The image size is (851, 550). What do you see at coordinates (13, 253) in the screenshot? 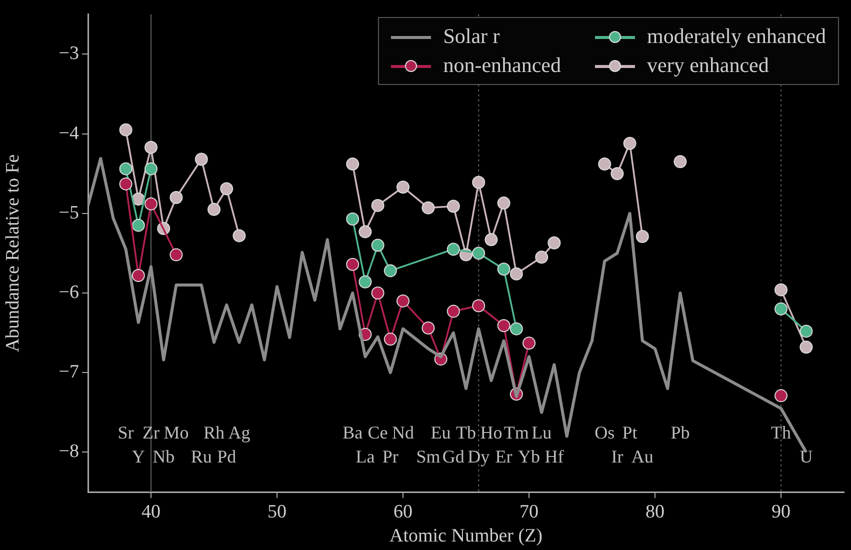
I see `y-axis-title: Abundance Relative to Fe` at bounding box center [13, 253].